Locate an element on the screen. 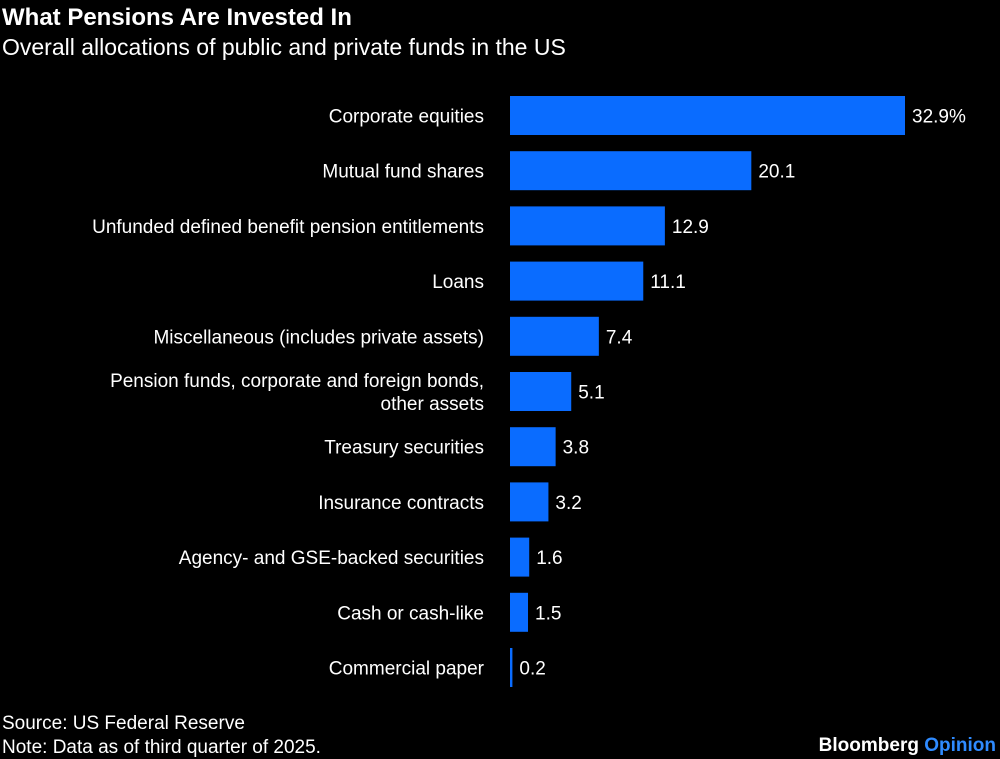 The height and width of the screenshot is (759, 1000). category-label: Corporate equities is located at coordinates (406, 117).